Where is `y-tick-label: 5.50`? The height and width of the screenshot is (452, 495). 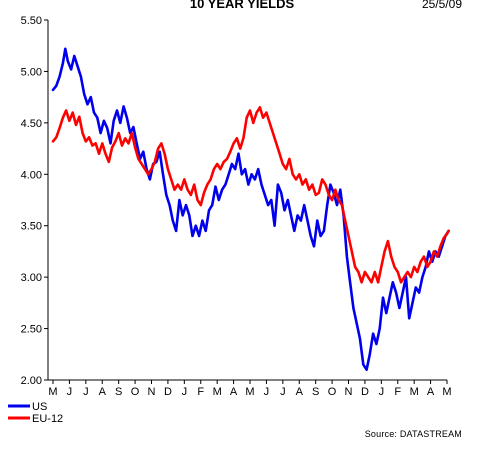
y-tick-label: 5.50 is located at coordinates (31, 21).